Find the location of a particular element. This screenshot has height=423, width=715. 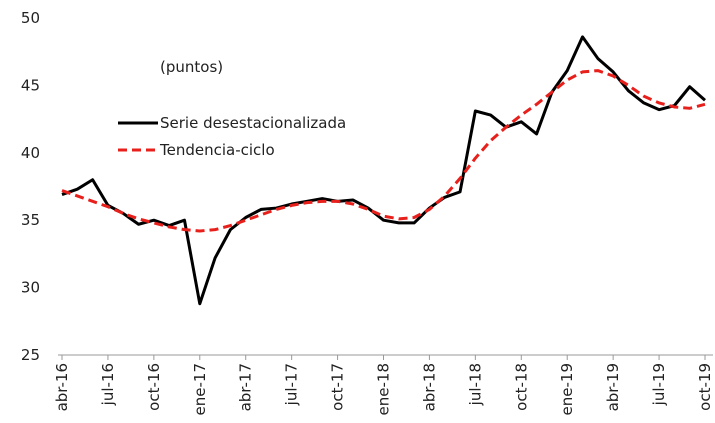

x-tick-label: oct-19 is located at coordinates (705, 387).